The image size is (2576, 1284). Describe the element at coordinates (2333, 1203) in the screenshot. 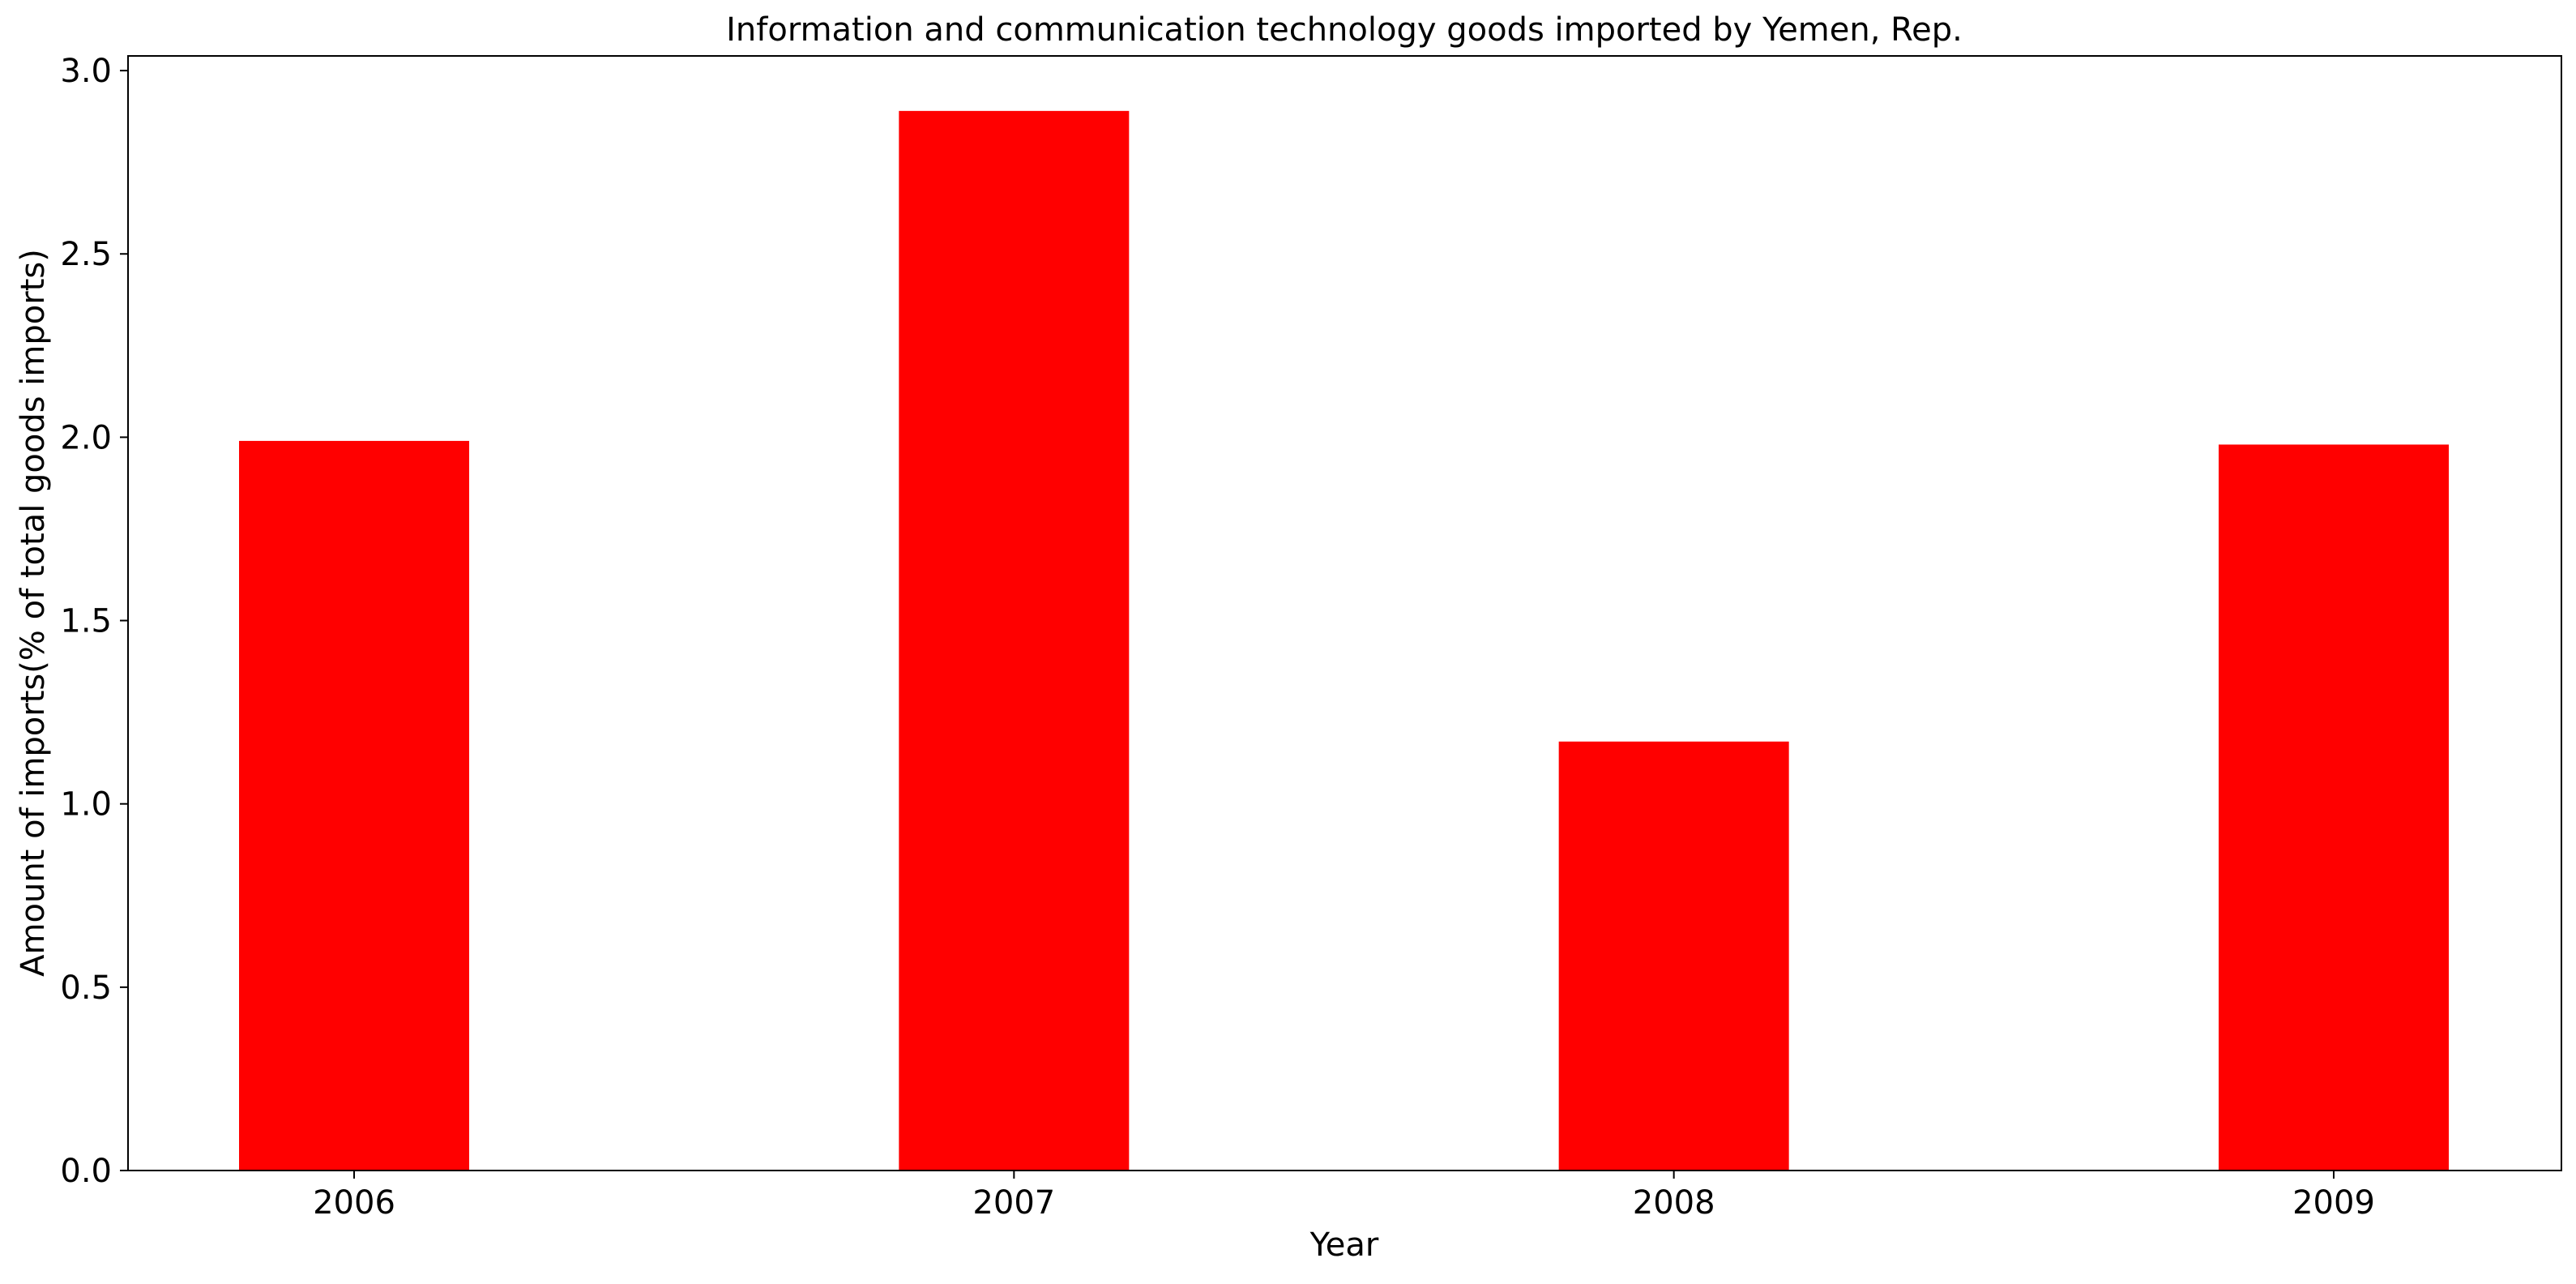

I see `x-tick-label: 2009` at that location.